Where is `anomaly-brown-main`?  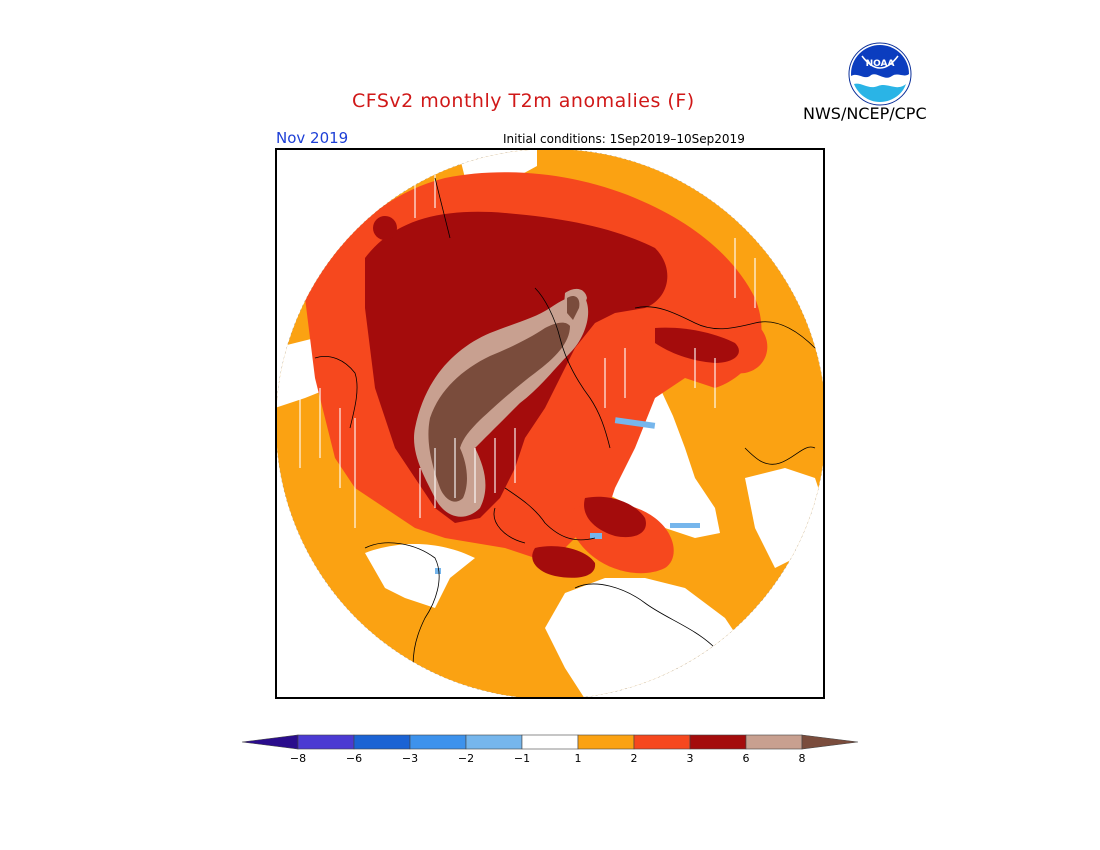 anomaly-brown-main is located at coordinates (499, 412).